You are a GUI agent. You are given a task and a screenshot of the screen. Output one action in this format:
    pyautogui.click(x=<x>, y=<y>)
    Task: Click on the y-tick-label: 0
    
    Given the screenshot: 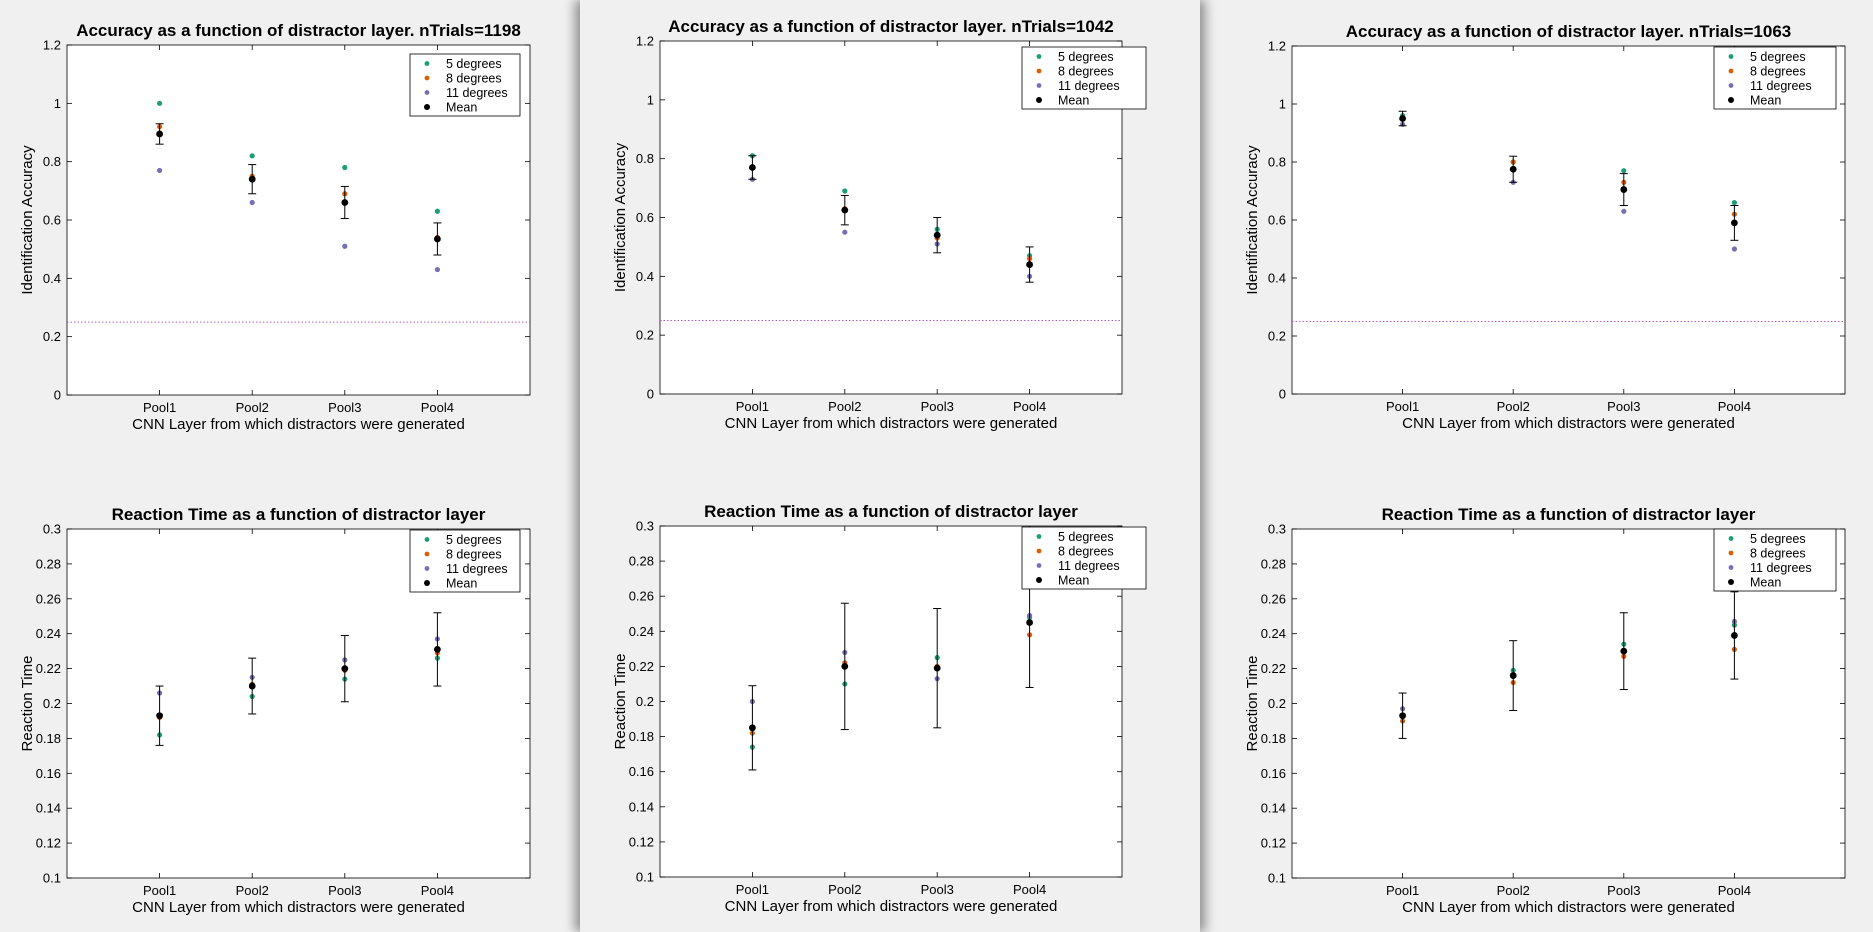 What is the action you would take?
    pyautogui.click(x=1282, y=394)
    